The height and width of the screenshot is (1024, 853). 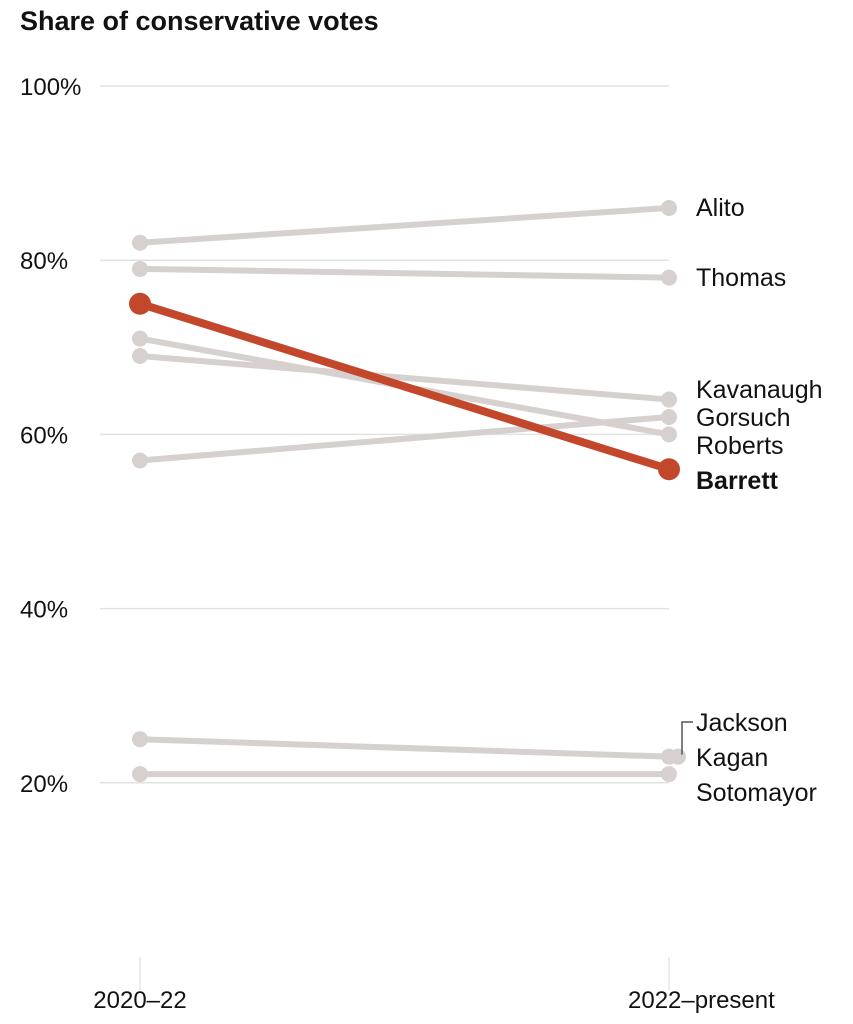 What do you see at coordinates (404, 273) in the screenshot?
I see `series-line-thomas` at bounding box center [404, 273].